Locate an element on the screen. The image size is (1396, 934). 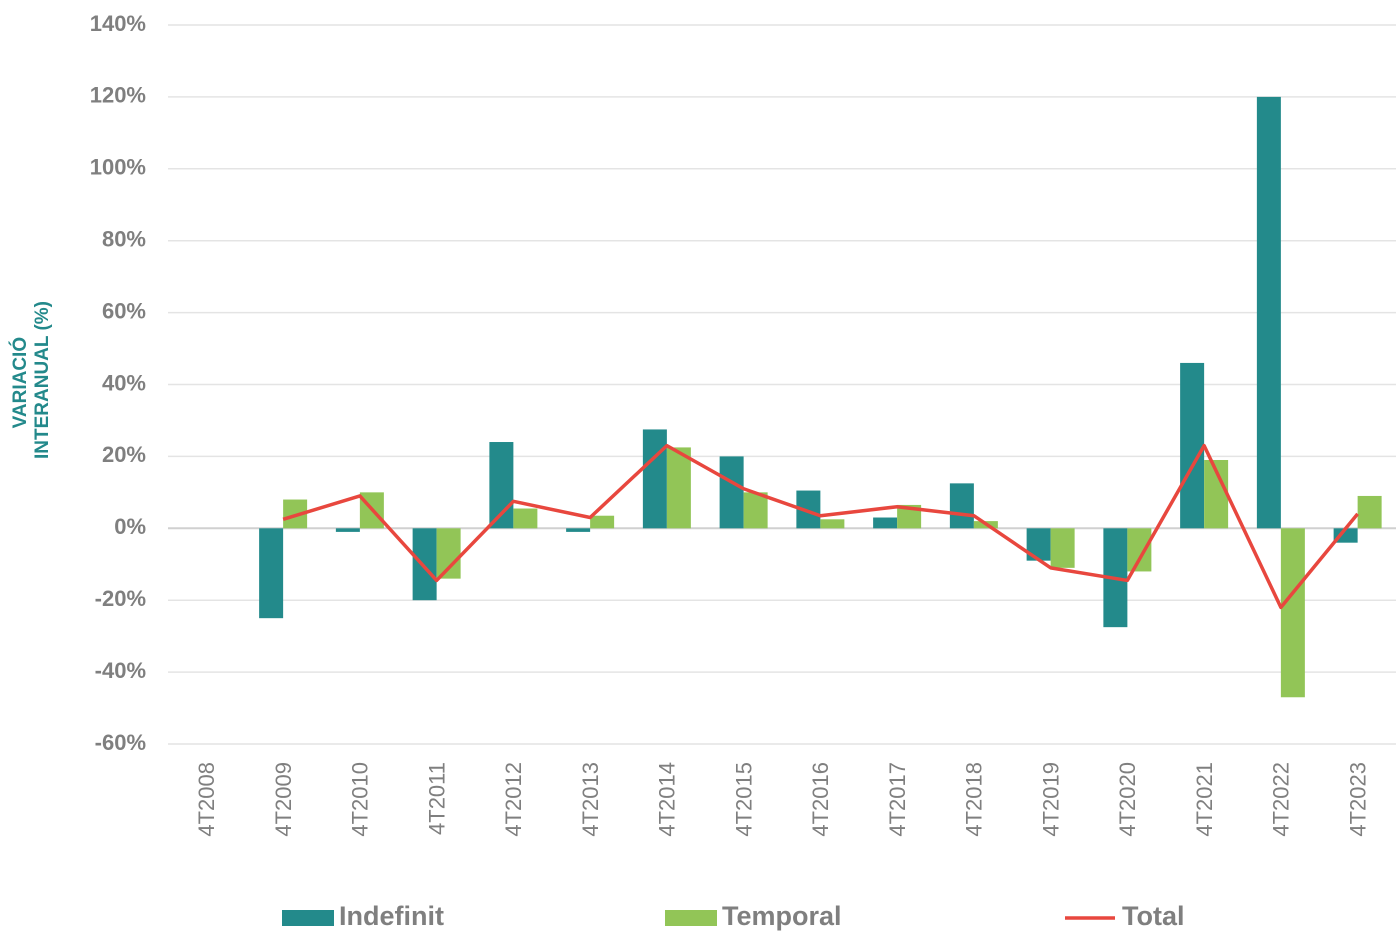
y-tick-label: 40% is located at coordinates (124, 382).